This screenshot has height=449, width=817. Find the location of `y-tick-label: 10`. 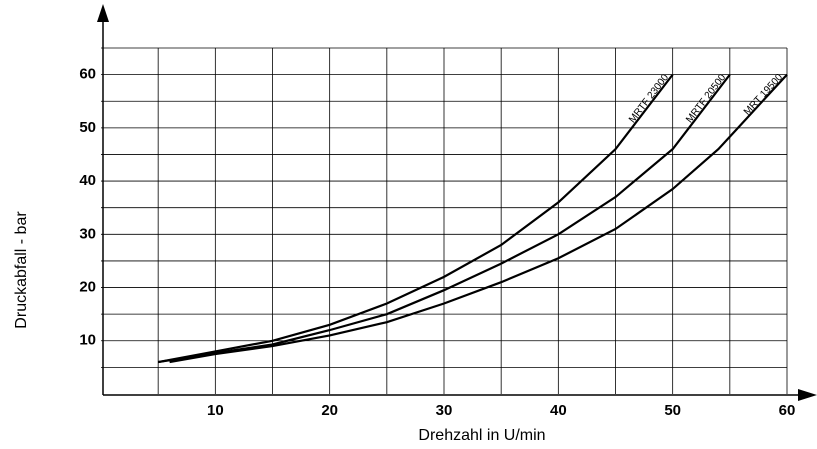

y-tick-label: 10 is located at coordinates (87, 340).